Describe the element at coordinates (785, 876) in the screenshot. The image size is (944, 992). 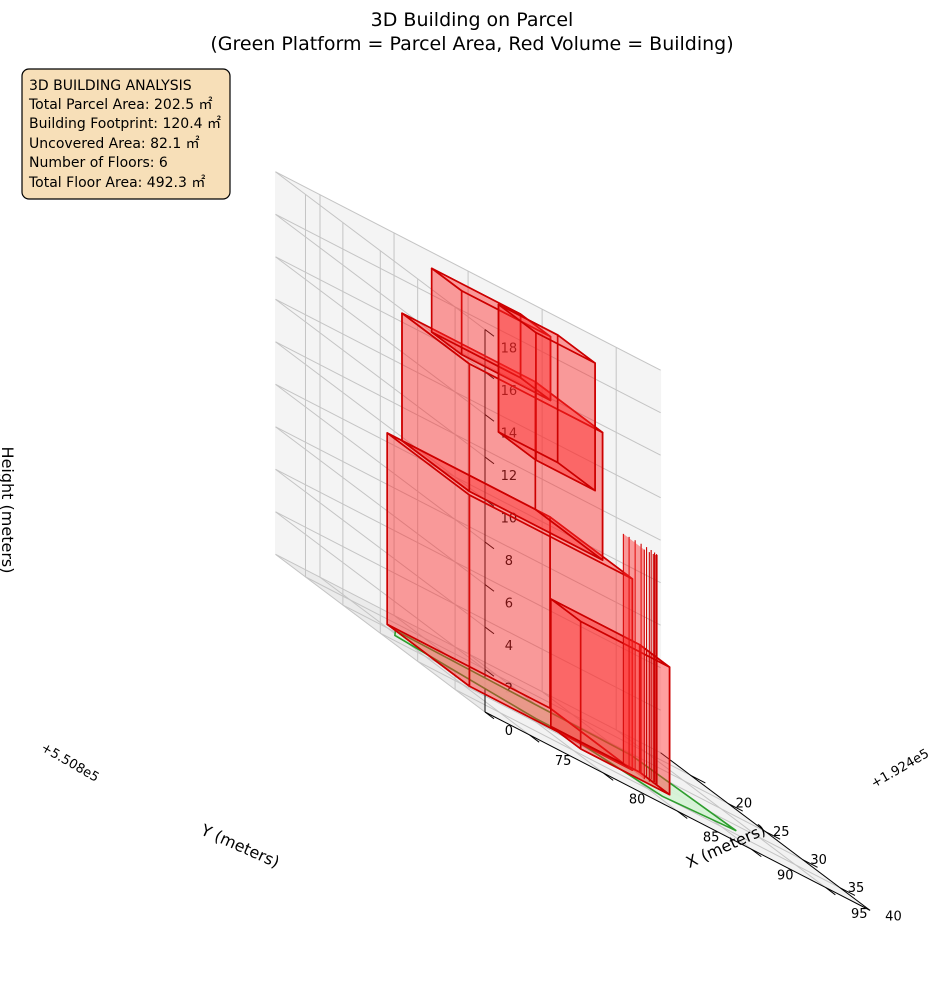
I see `y-tick-label: 90` at that location.